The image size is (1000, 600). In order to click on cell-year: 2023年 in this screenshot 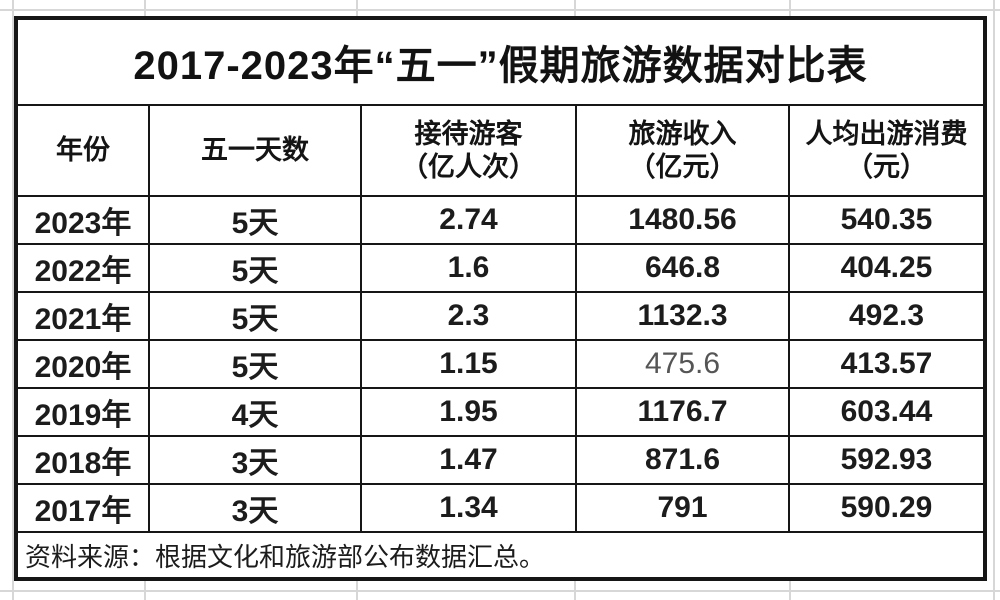, I will do `click(84, 220)`.